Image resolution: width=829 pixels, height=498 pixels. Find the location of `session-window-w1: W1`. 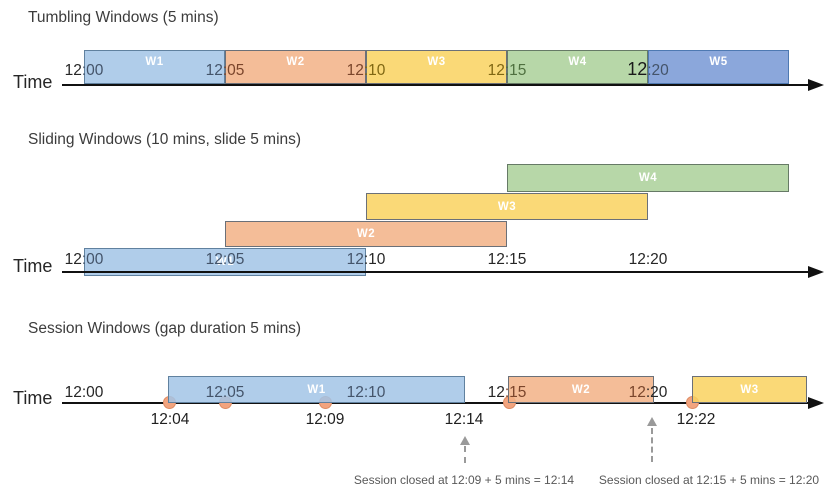

session-window-w1: W1 is located at coordinates (316, 389).